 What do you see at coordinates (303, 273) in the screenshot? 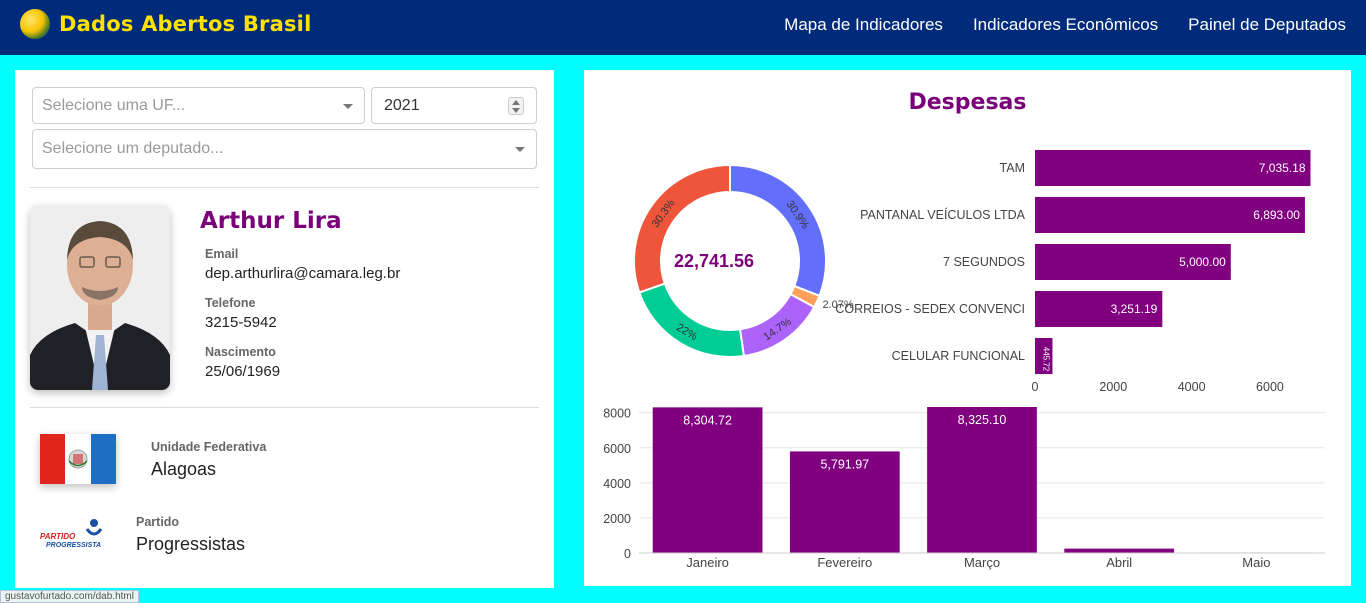
I see `email-value: dep.arthurlira@camara.leg.br` at bounding box center [303, 273].